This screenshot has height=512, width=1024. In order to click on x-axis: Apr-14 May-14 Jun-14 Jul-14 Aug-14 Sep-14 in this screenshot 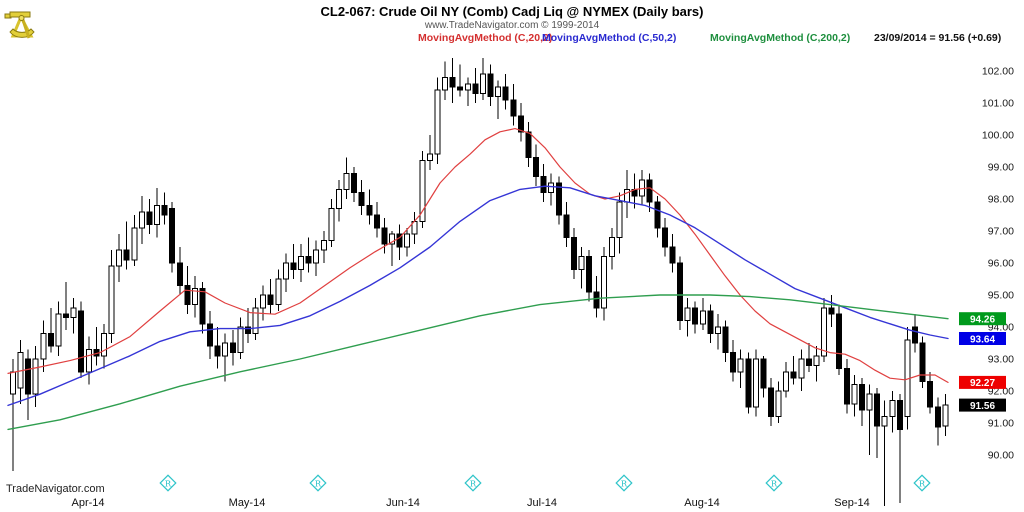, I will do `click(470, 503)`.